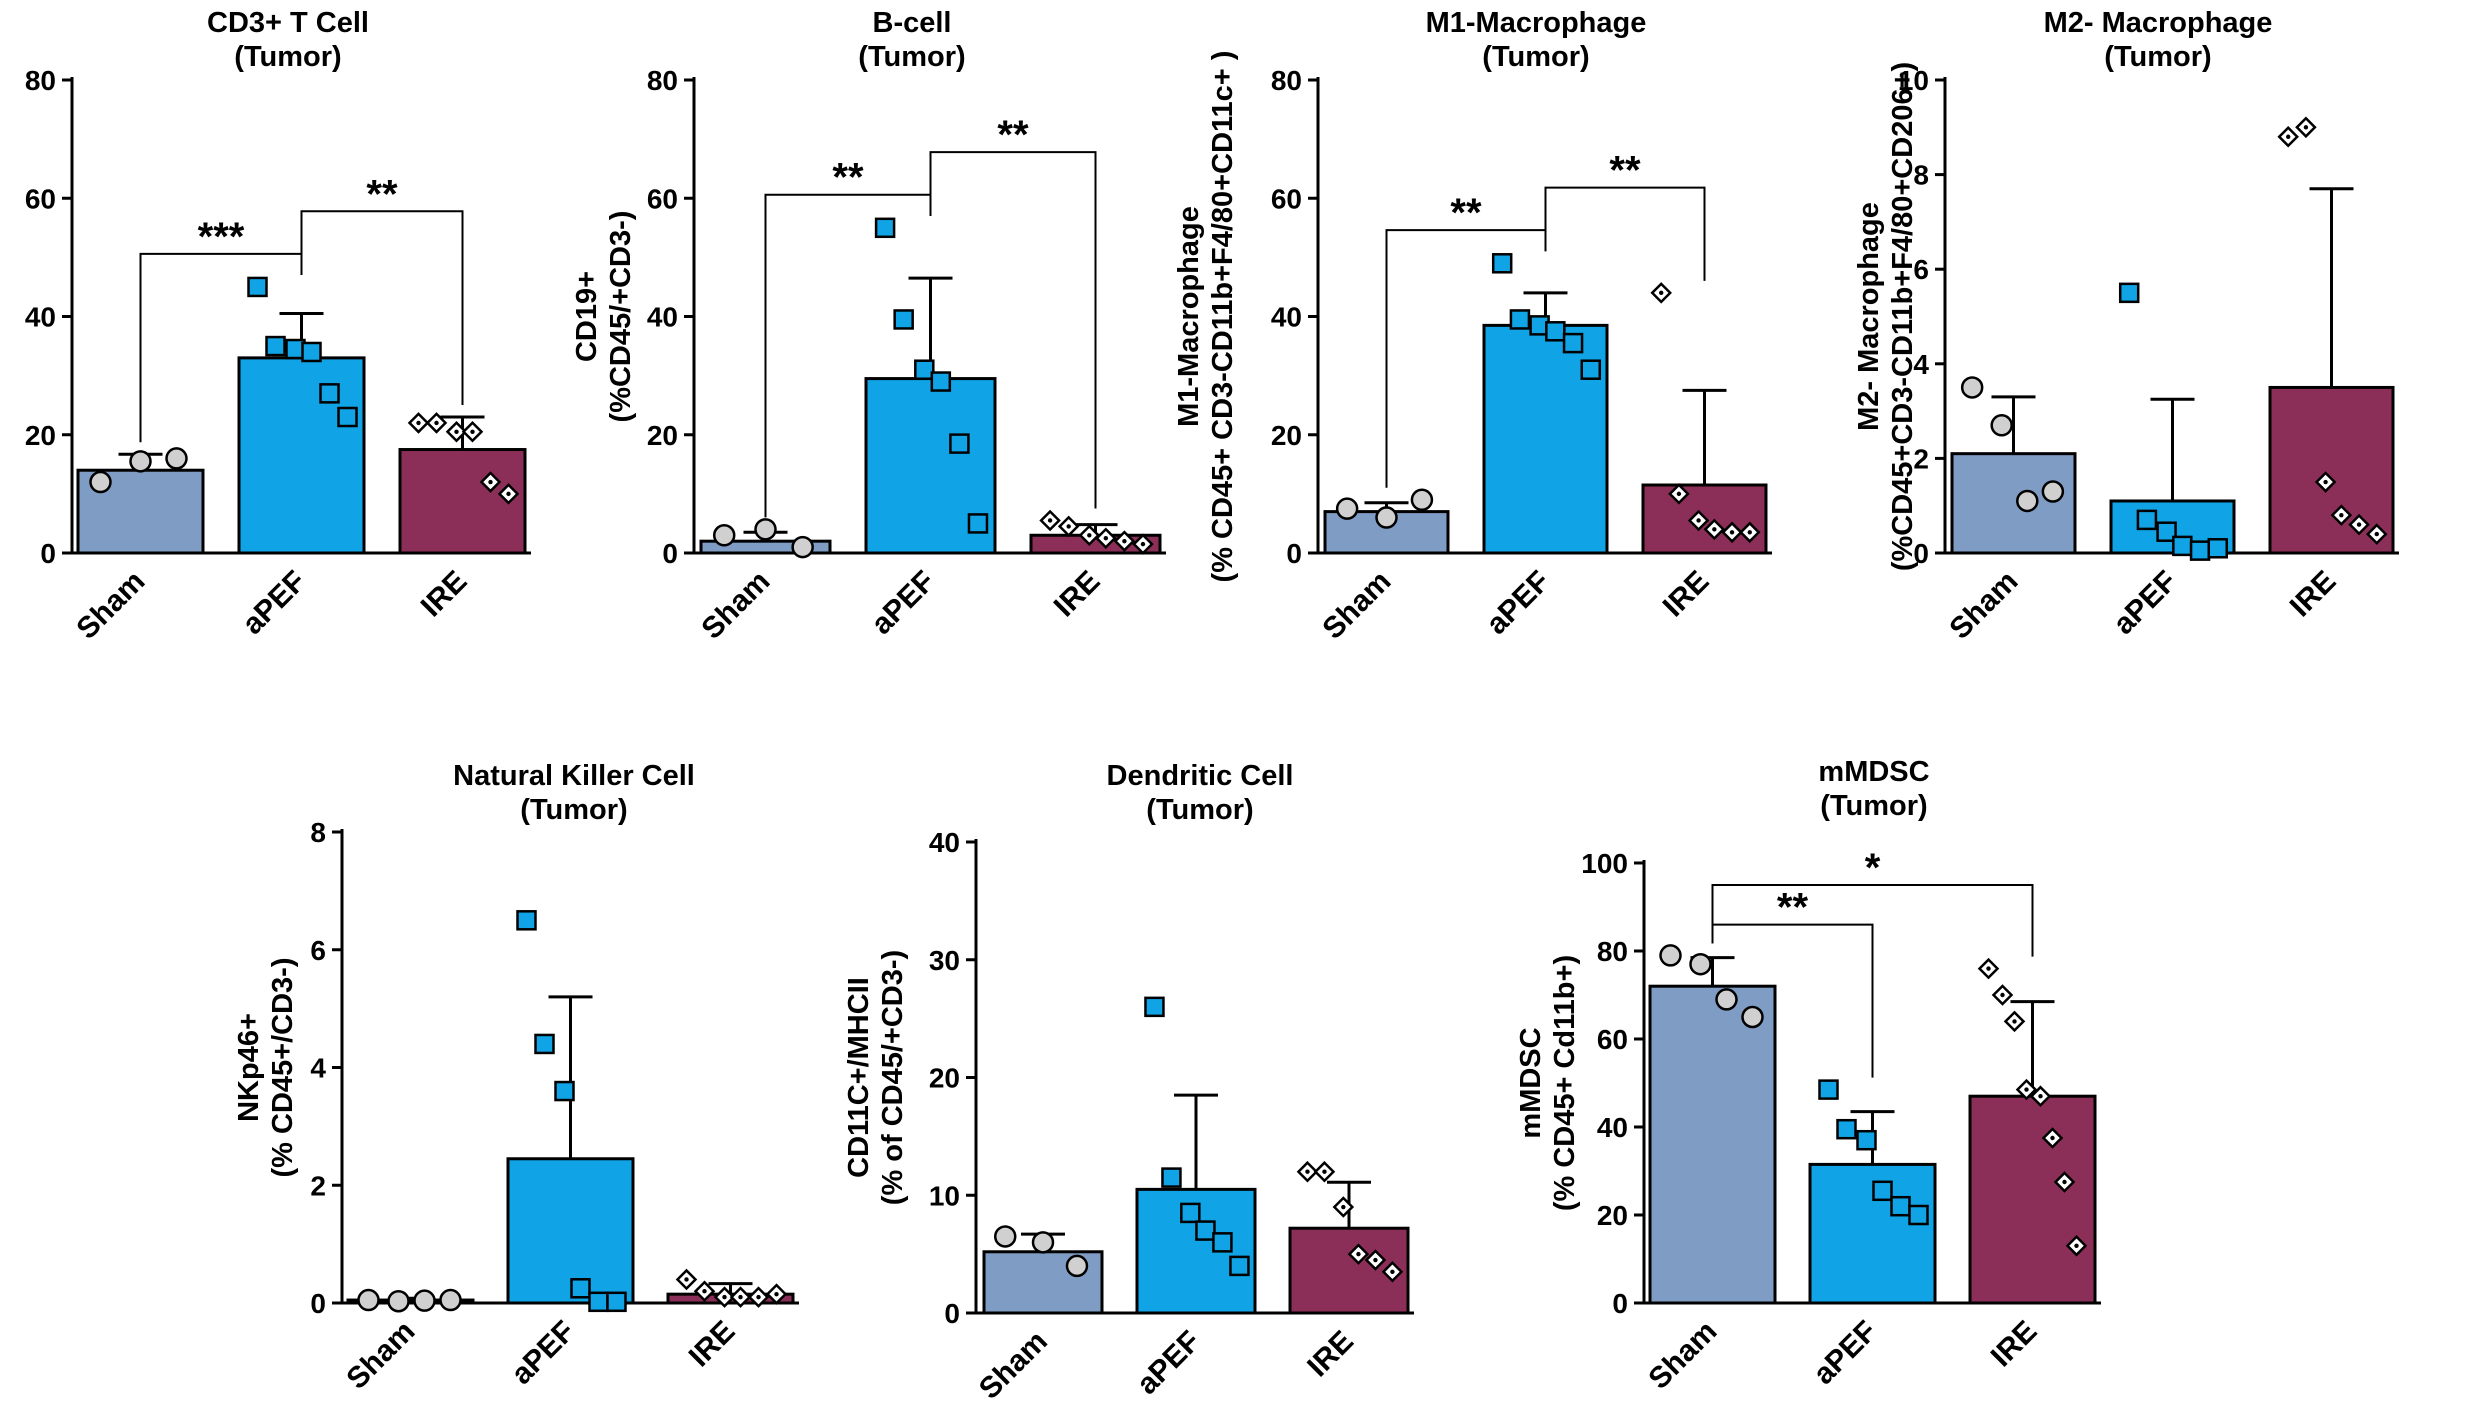  Describe the element at coordinates (283, 1068) in the screenshot. I see `y-axis-label: (% CD45+/CD3-)` at that location.